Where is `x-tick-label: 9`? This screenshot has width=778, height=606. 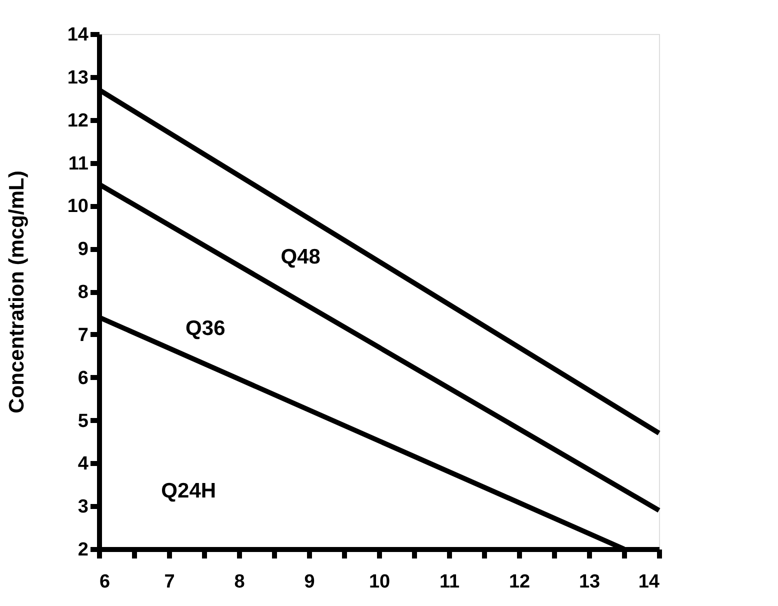 x-tick-label: 9 is located at coordinates (309, 582).